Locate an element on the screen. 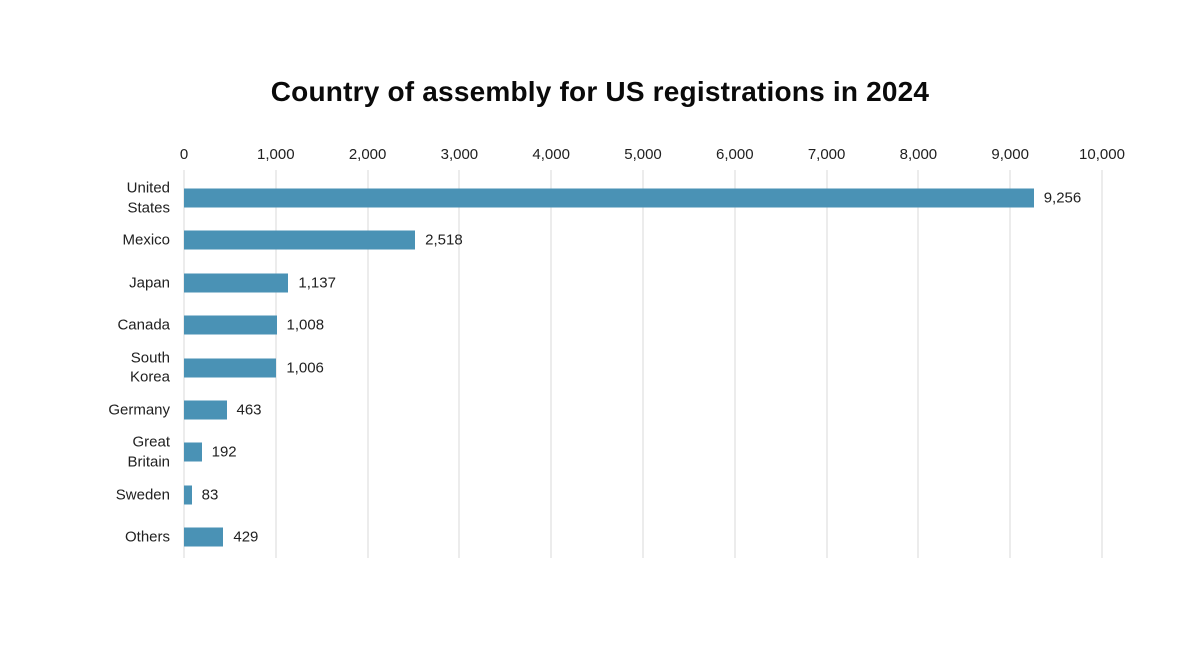  x-axis-tick-label: 9,000 is located at coordinates (1010, 154).